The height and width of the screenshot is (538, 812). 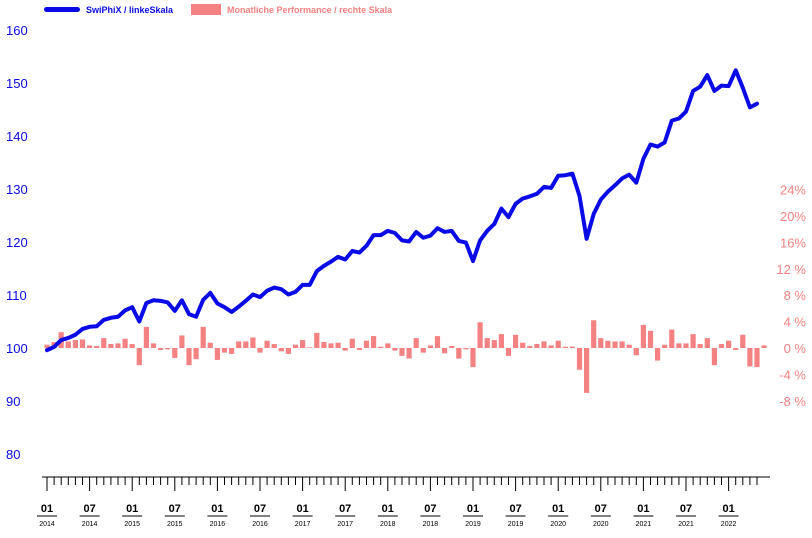 I want to click on right-tick-label: 16%, so click(x=793, y=242).